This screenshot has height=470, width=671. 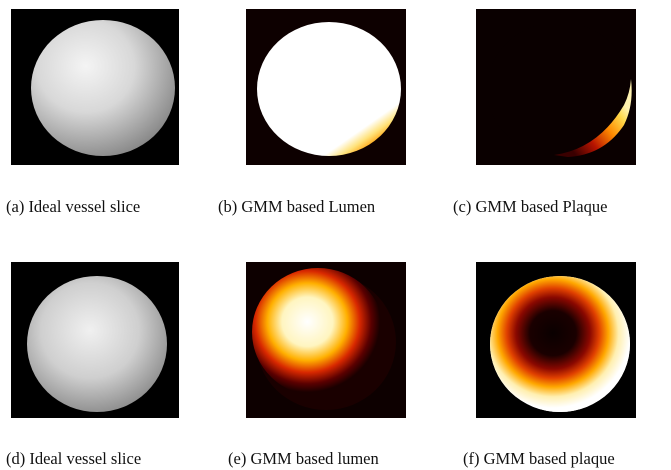 What do you see at coordinates (556, 87) in the screenshot?
I see `figure-c-image` at bounding box center [556, 87].